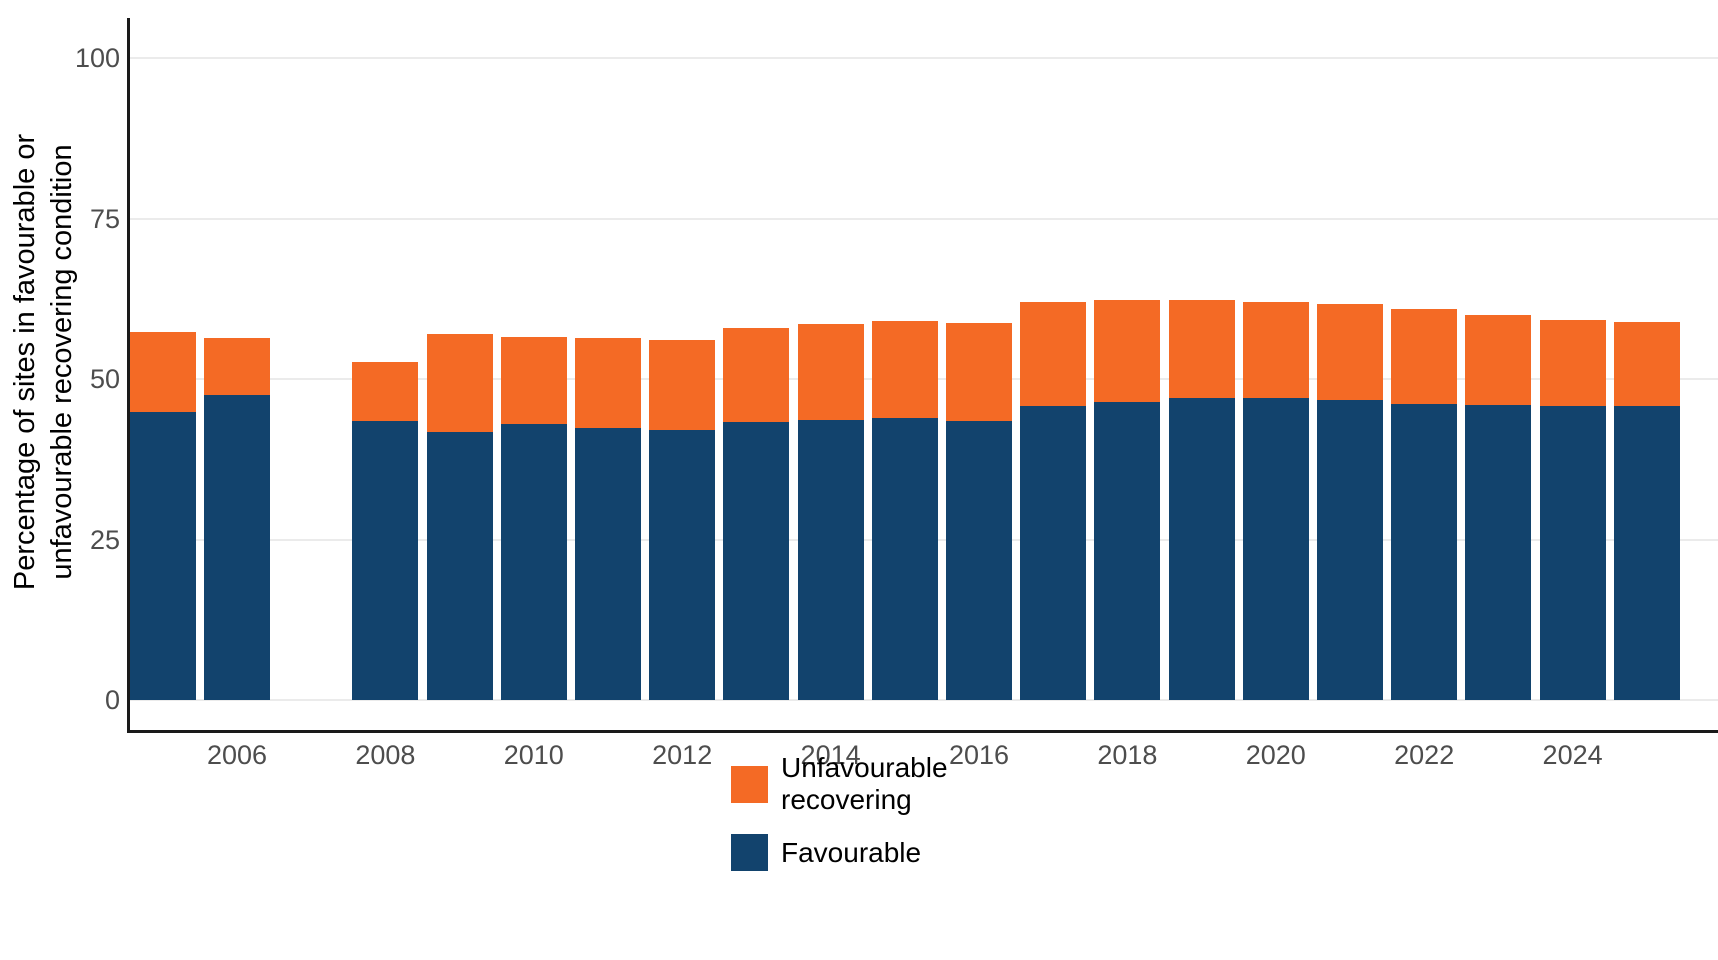  What do you see at coordinates (682, 385) in the screenshot?
I see `bar-2012-unfavourable-recovering` at bounding box center [682, 385].